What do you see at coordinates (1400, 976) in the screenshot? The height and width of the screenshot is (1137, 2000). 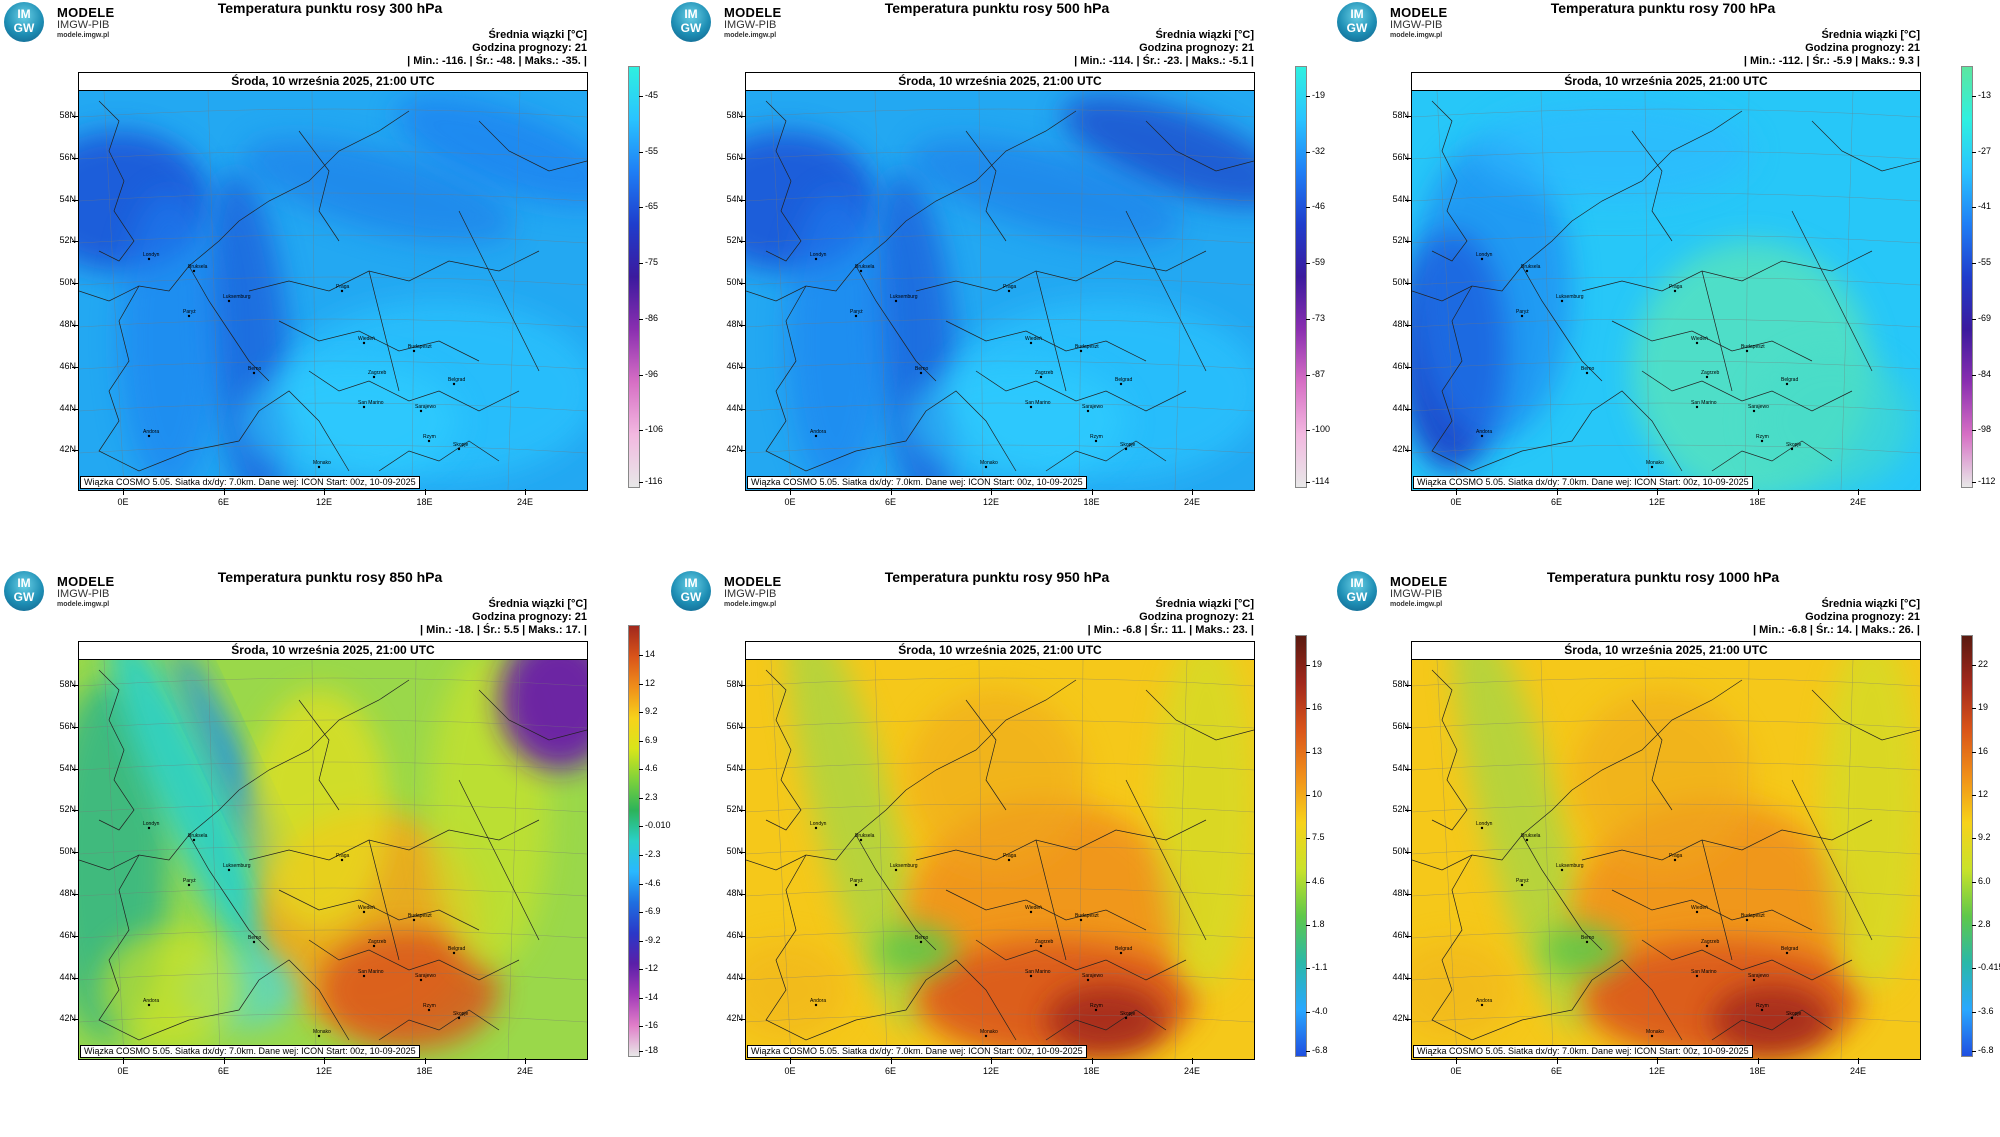 I see `lat-label: 44N` at bounding box center [1400, 976].